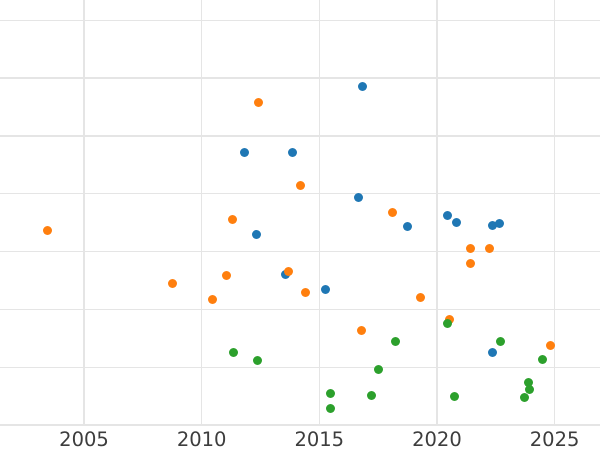 The image size is (600, 450). Describe the element at coordinates (319, 439) in the screenshot. I see `x-tick-label: 2015` at that location.